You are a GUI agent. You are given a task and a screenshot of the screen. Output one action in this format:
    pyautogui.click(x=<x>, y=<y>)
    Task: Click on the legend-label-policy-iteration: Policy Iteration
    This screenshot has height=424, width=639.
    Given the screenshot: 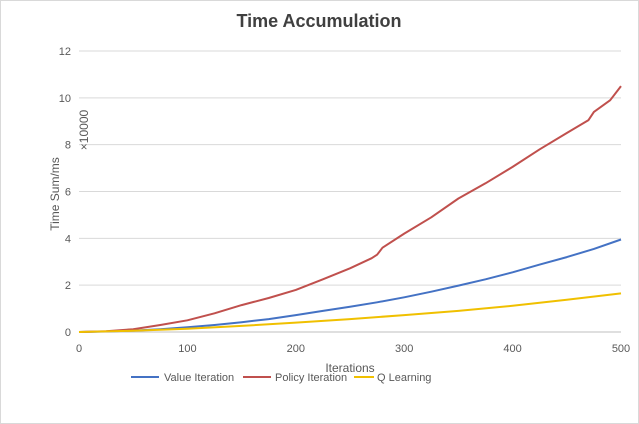 What is the action you would take?
    pyautogui.click(x=311, y=378)
    